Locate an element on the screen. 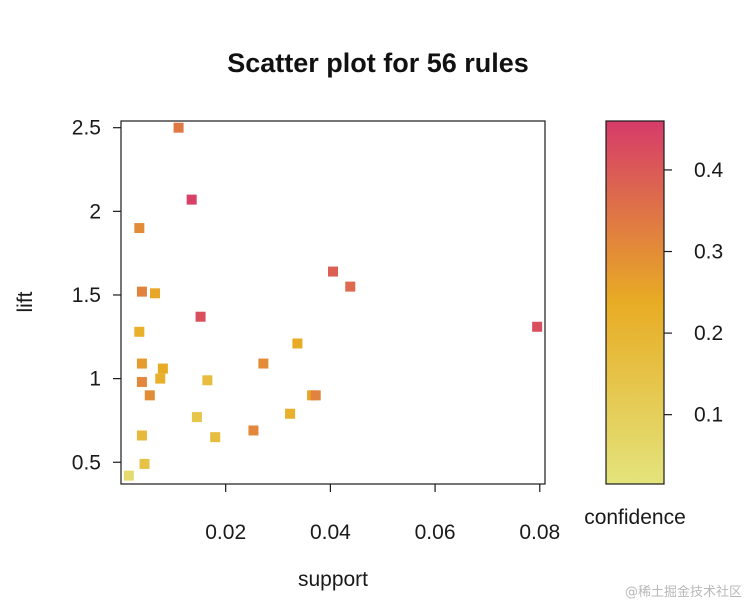 The image size is (756, 606). colorbar-tick-label: 0.1 is located at coordinates (708, 415).